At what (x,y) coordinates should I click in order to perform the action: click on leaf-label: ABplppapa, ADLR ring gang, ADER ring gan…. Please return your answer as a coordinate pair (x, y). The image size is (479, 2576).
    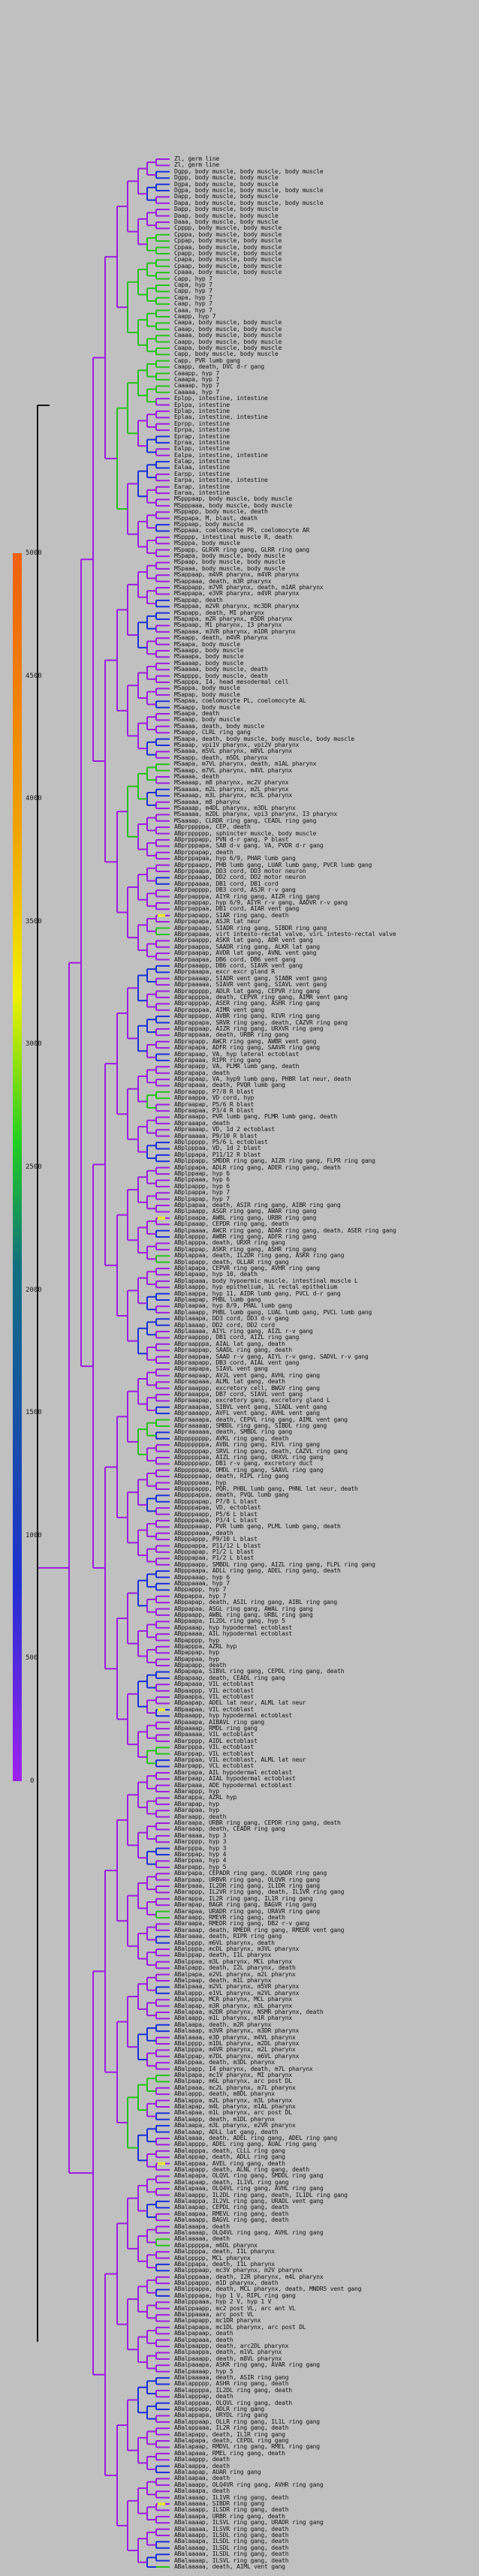
    Looking at the image, I should click on (257, 1167).